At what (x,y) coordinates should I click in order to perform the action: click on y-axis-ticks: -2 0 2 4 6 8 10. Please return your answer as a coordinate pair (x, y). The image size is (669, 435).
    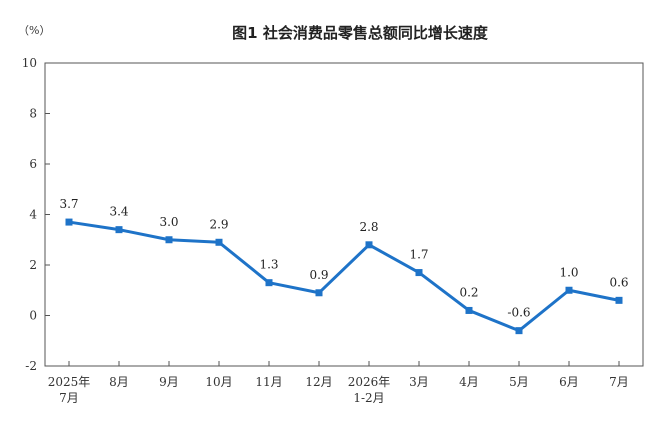
    Looking at the image, I should click on (36, 214).